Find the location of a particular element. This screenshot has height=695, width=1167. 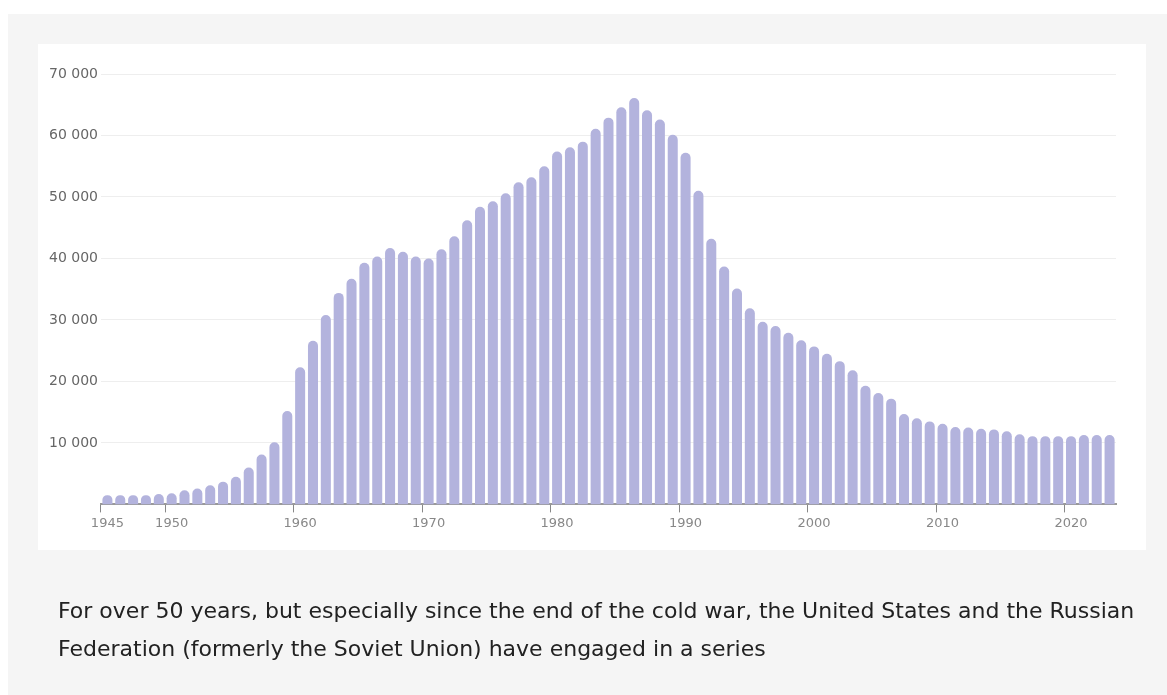

x-tick-label: 1950 is located at coordinates (172, 522).